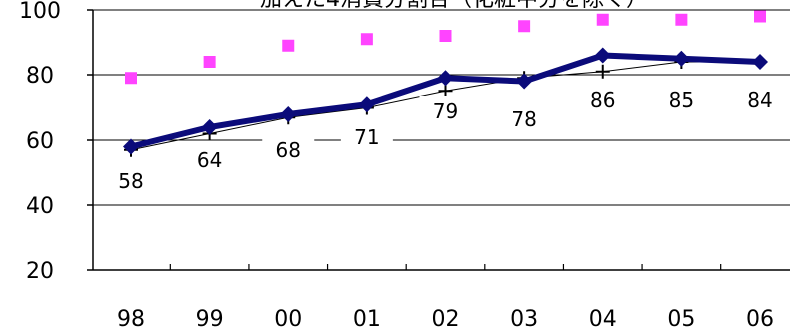 This screenshot has width=796, height=332. What do you see at coordinates (131, 319) in the screenshot?
I see `x-tick-label-98: 98` at bounding box center [131, 319].